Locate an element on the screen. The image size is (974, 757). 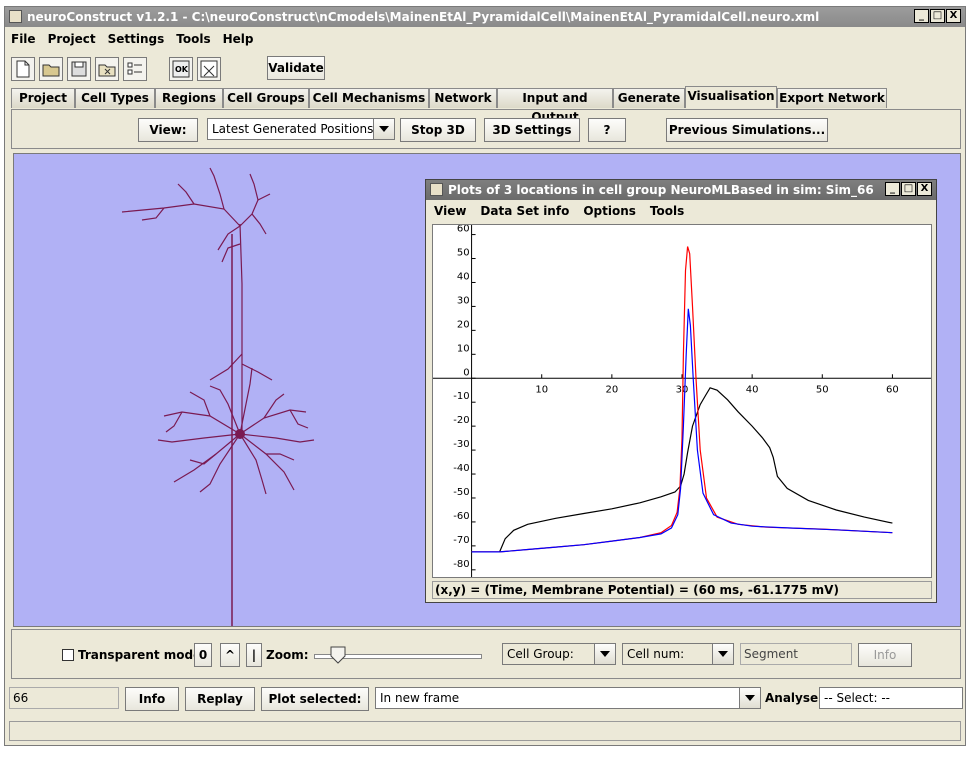
x-tick-label: 40 is located at coordinates (752, 389).